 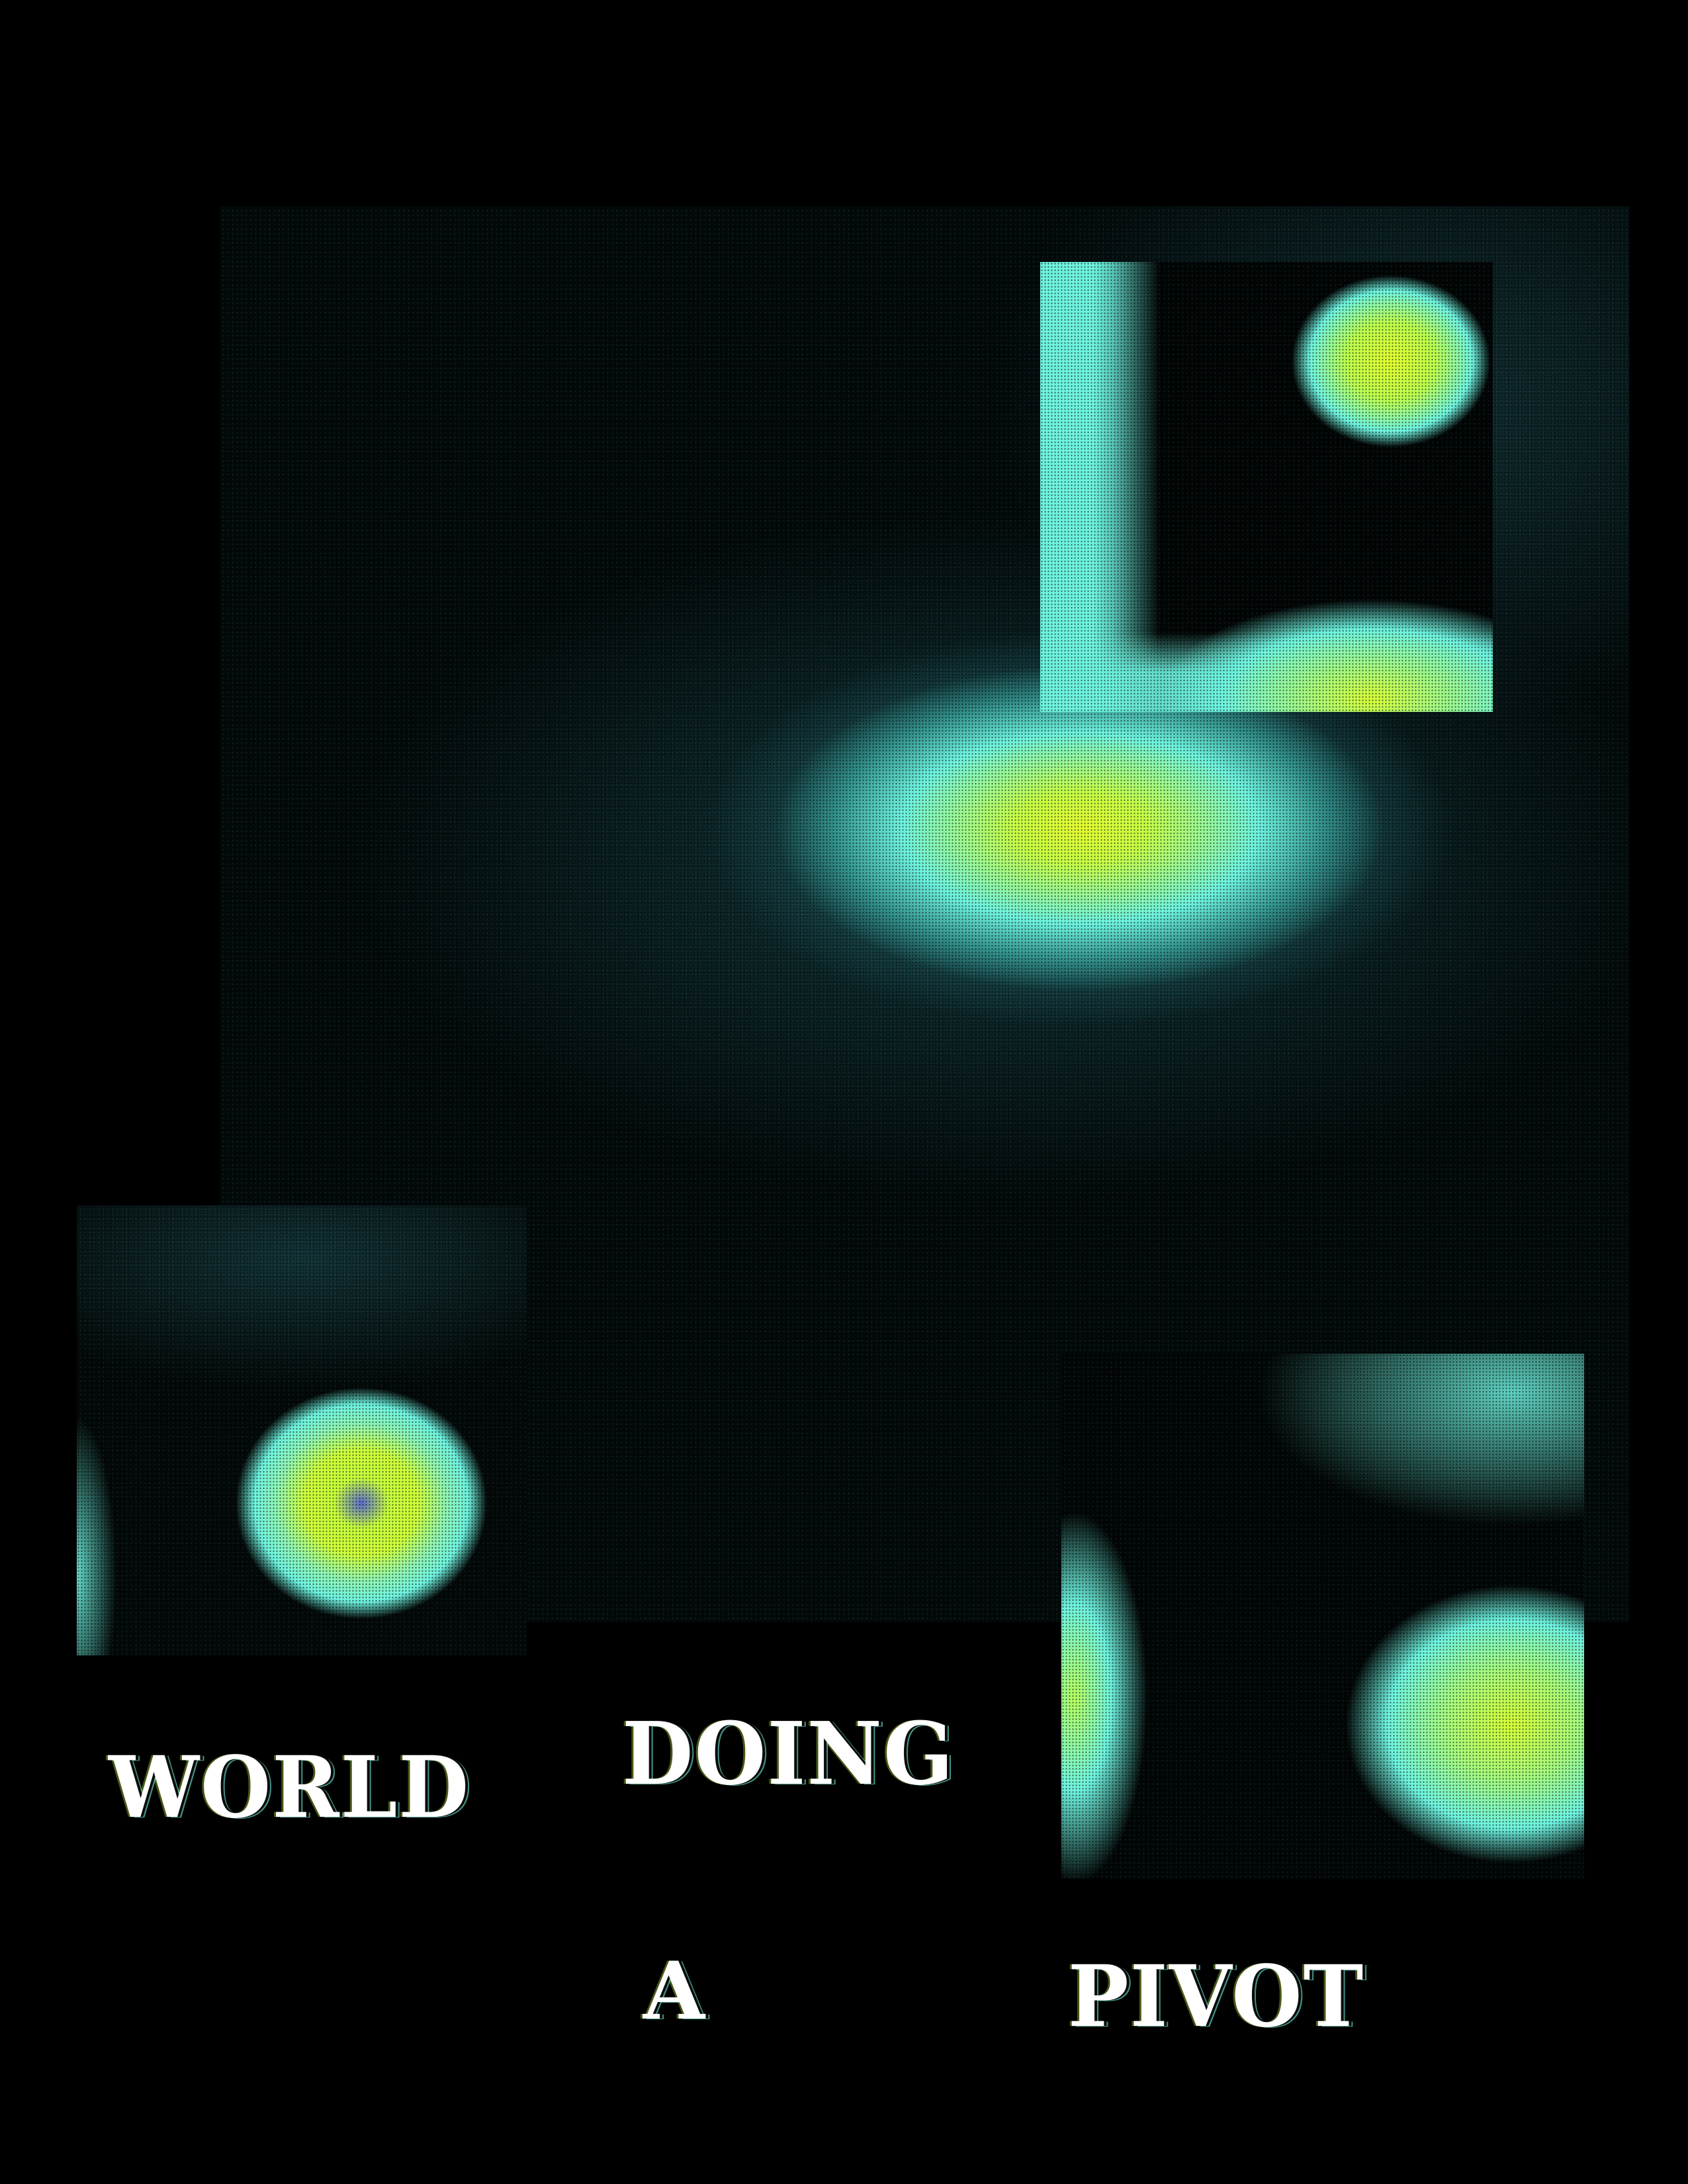 I want to click on bottom-right-gradient-panel, so click(x=1322, y=1616).